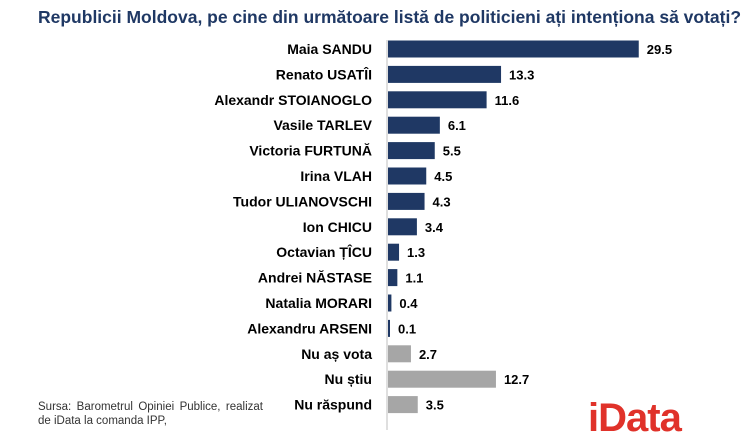  Describe the element at coordinates (507, 100) in the screenshot. I see `value-label: 11.6` at that location.